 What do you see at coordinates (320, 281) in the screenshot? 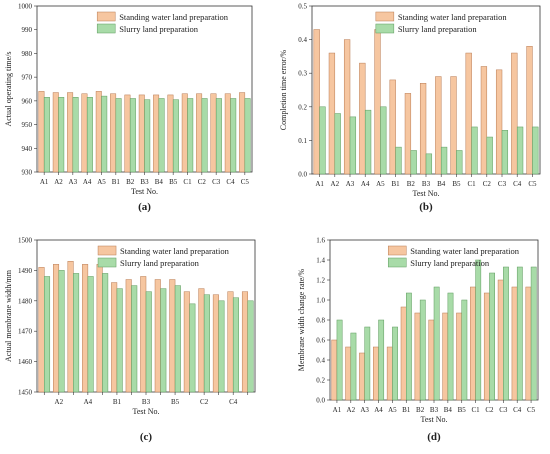
I see `y-tick-label: 1.2` at bounding box center [320, 281].